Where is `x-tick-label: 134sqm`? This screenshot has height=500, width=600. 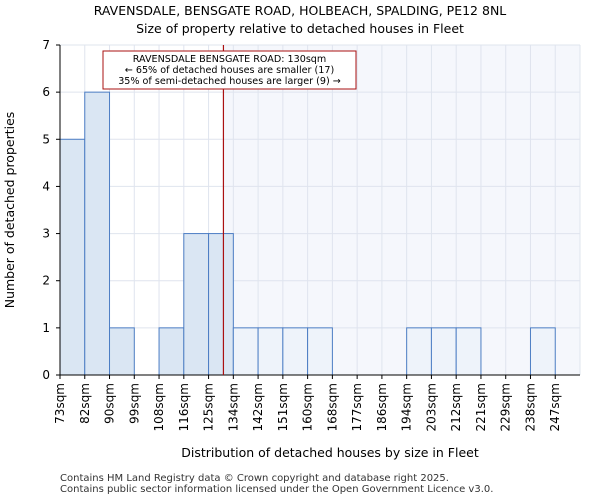 x-tick-label: 134sqm is located at coordinates (233, 407).